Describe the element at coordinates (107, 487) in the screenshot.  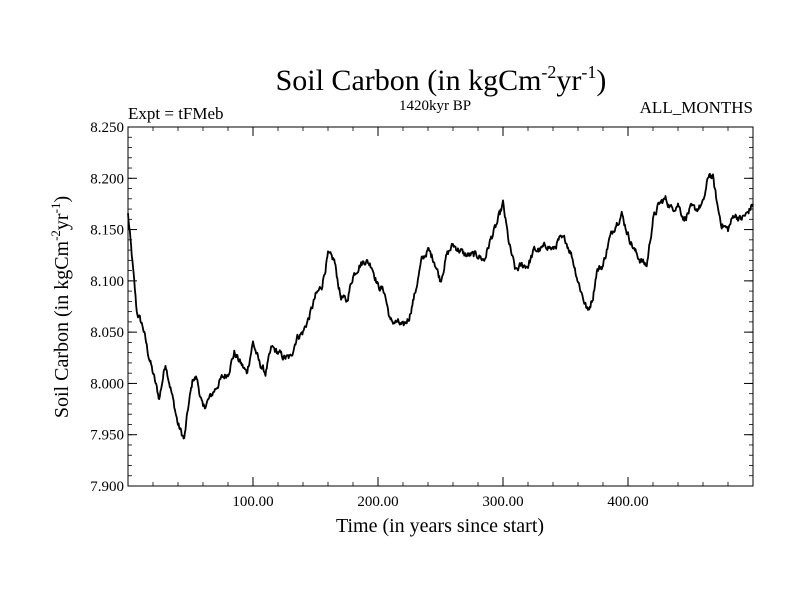
I see `y-tick-label: 7.900` at that location.